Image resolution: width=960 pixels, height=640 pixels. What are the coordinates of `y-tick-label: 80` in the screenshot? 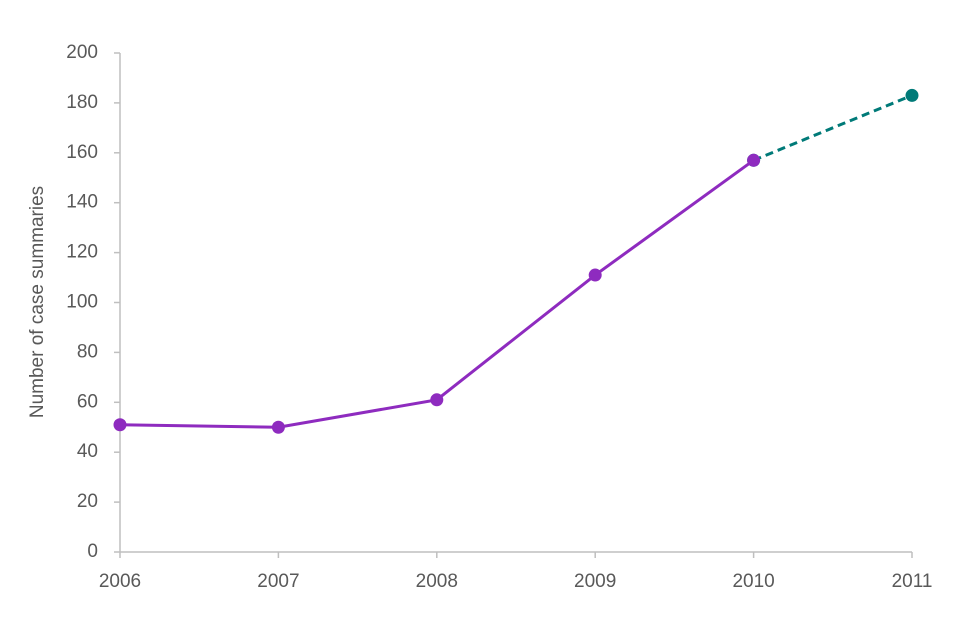 It's located at (87, 351).